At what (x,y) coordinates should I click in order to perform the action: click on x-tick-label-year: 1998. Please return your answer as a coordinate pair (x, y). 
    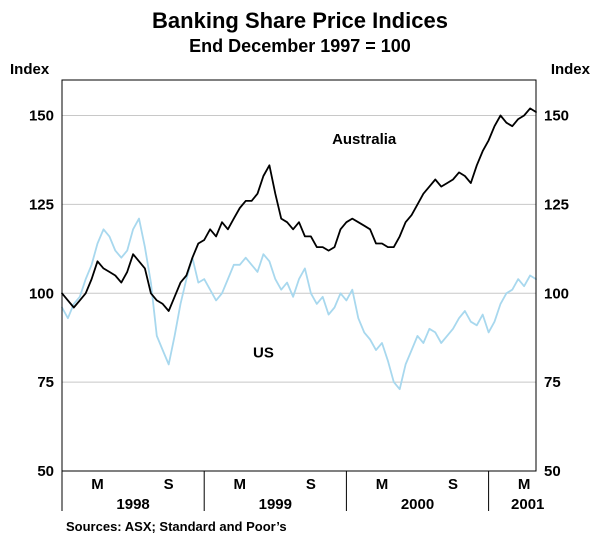
    Looking at the image, I should click on (132, 504).